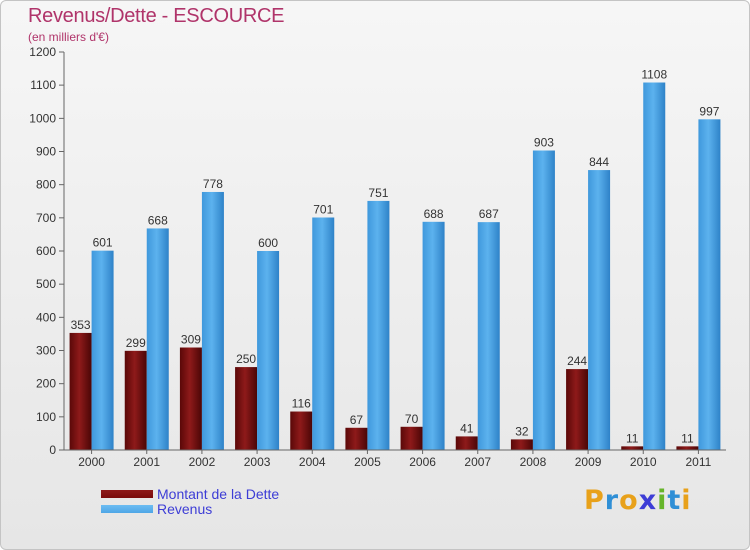  Describe the element at coordinates (46, 185) in the screenshot. I see `y-tick-label: 800` at that location.